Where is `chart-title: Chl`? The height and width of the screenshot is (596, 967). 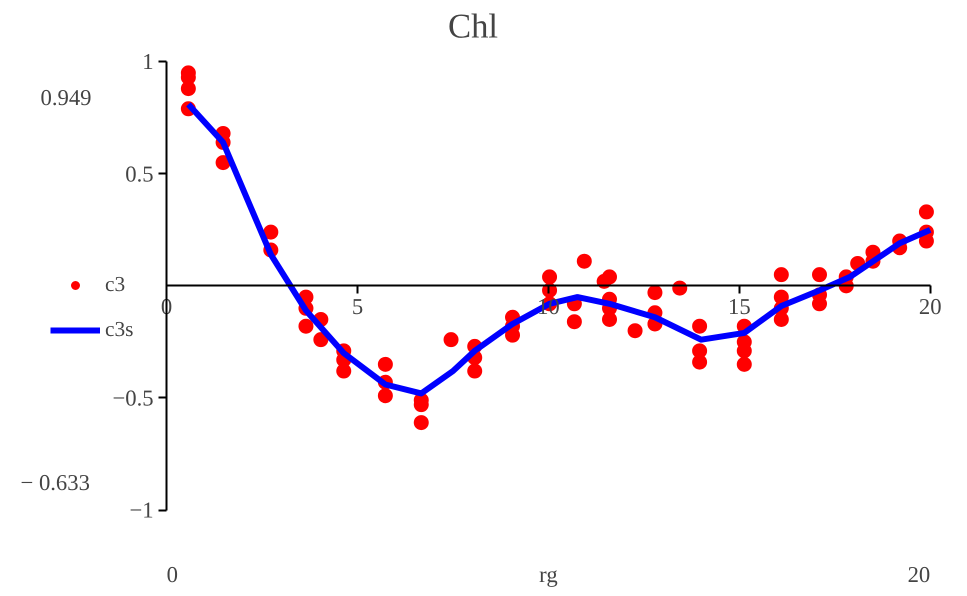 chart-title: Chl is located at coordinates (473, 27).